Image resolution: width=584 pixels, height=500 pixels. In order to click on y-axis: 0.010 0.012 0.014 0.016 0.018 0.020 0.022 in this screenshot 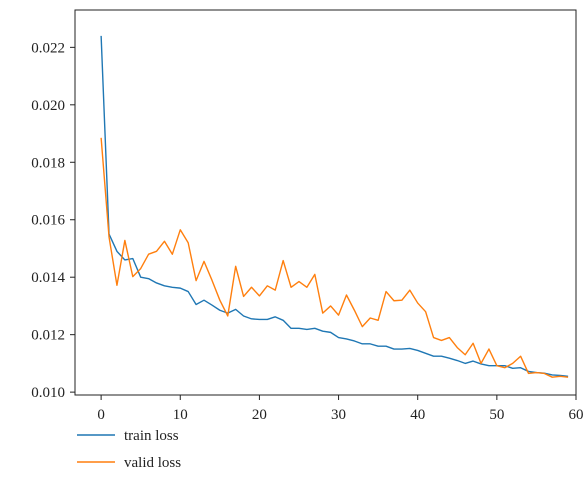, I will do `click(53, 220)`.